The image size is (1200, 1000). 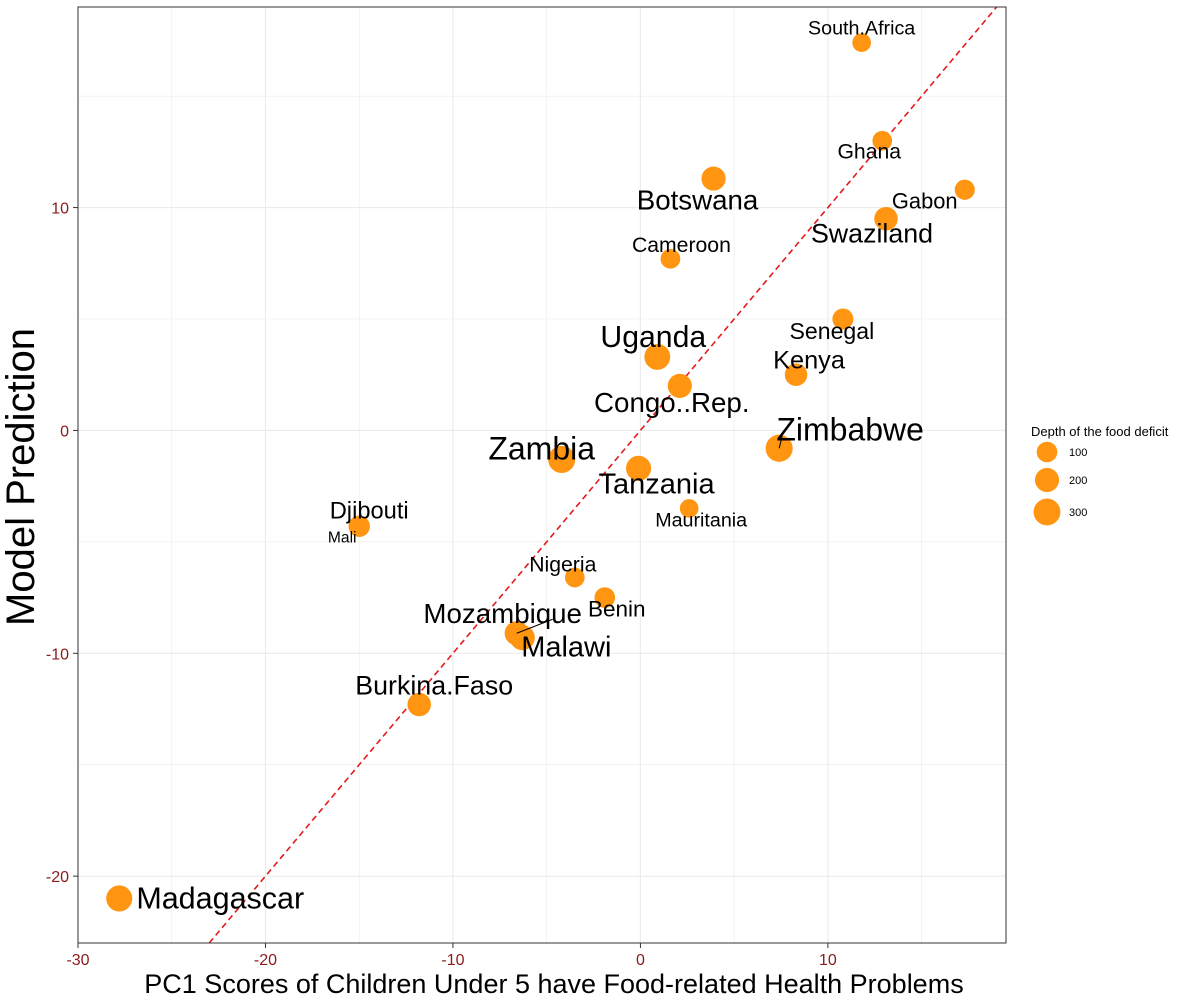 I want to click on data-point-uganda, so click(x=657, y=356).